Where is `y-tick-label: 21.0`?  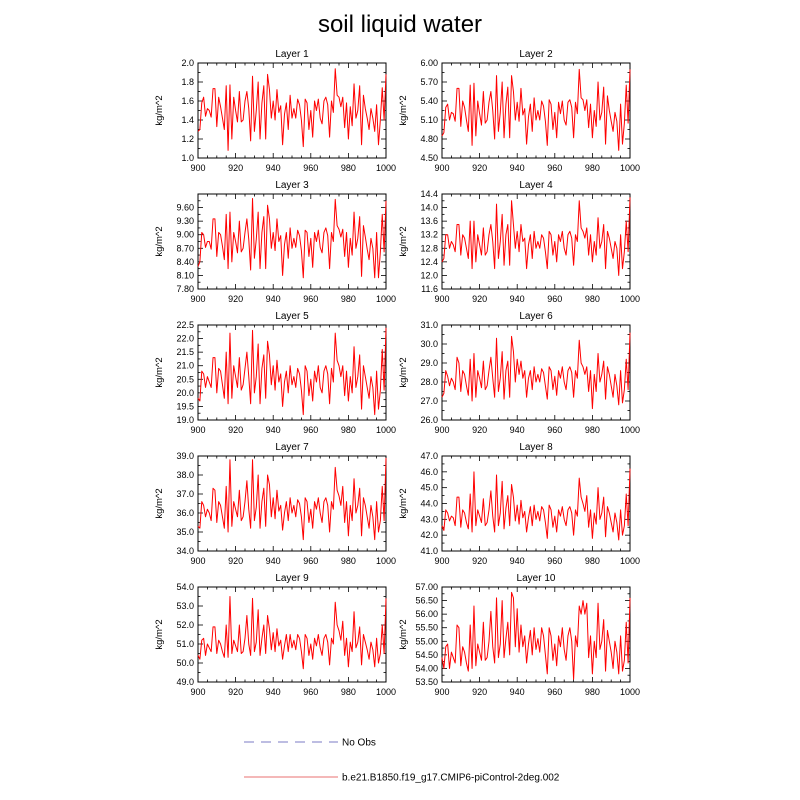
y-tick-label: 21.0 is located at coordinates (185, 366).